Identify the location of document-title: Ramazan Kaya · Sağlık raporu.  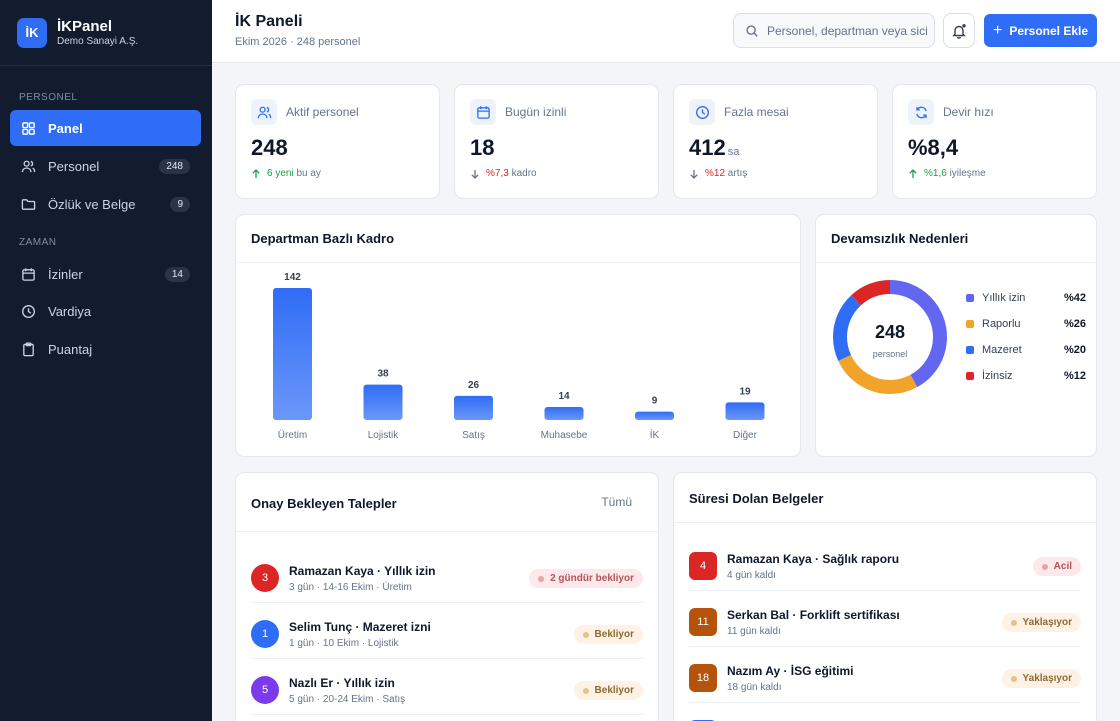
(813, 559).